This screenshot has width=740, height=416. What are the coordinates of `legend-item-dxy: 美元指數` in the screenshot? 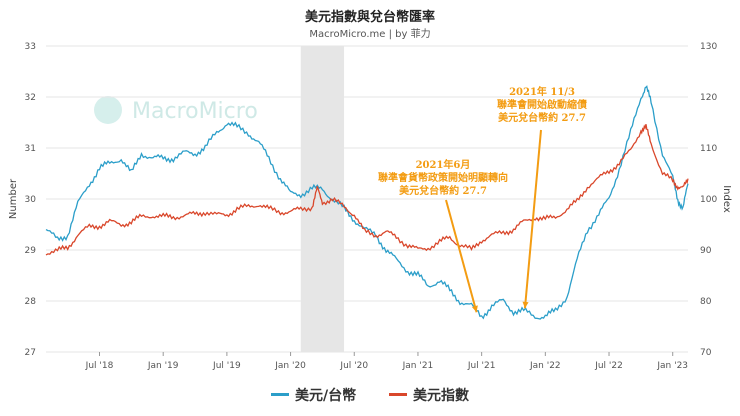 It's located at (429, 395).